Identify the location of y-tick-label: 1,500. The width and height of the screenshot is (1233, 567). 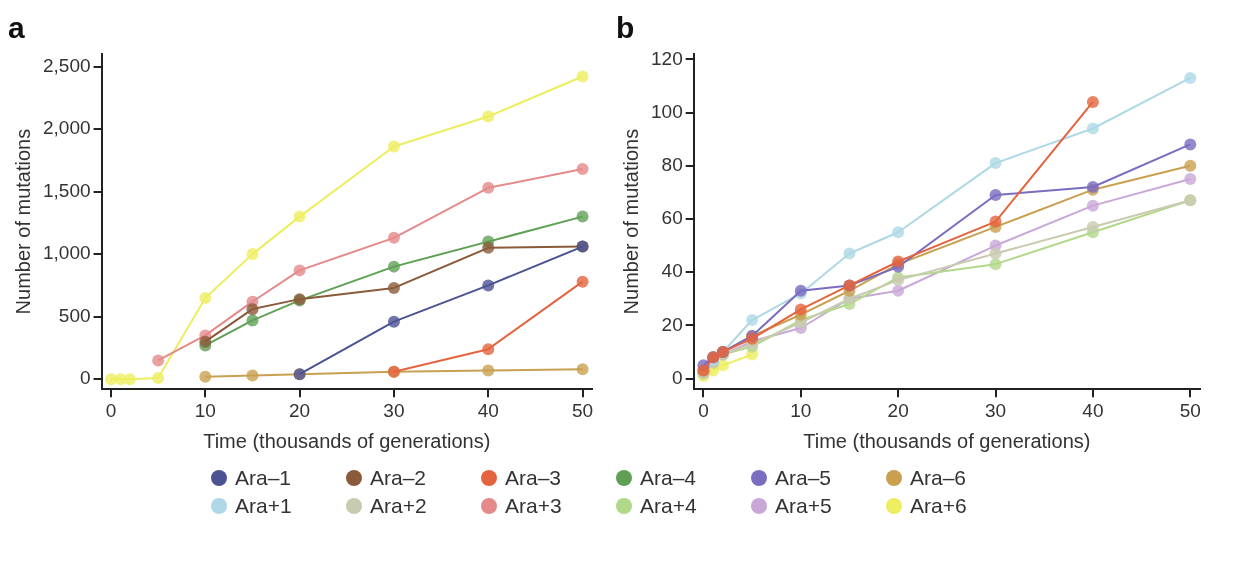
(67, 190).